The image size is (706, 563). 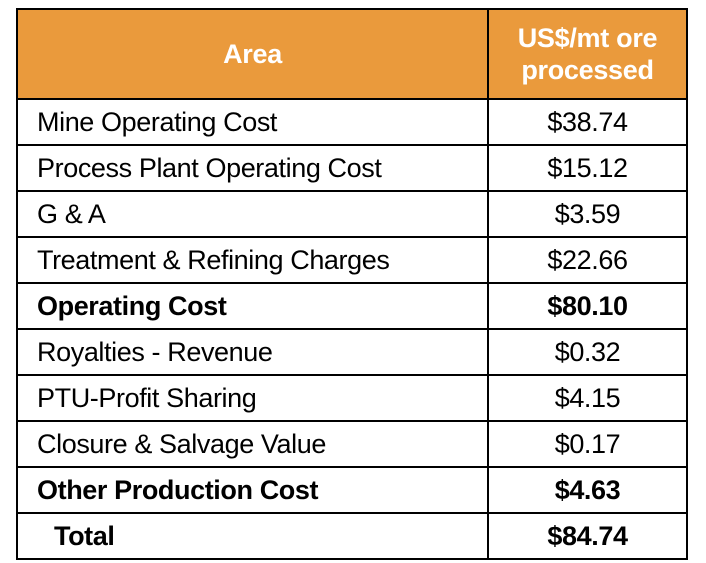 What do you see at coordinates (587, 122) in the screenshot?
I see `row-value-cell: $38.74` at bounding box center [587, 122].